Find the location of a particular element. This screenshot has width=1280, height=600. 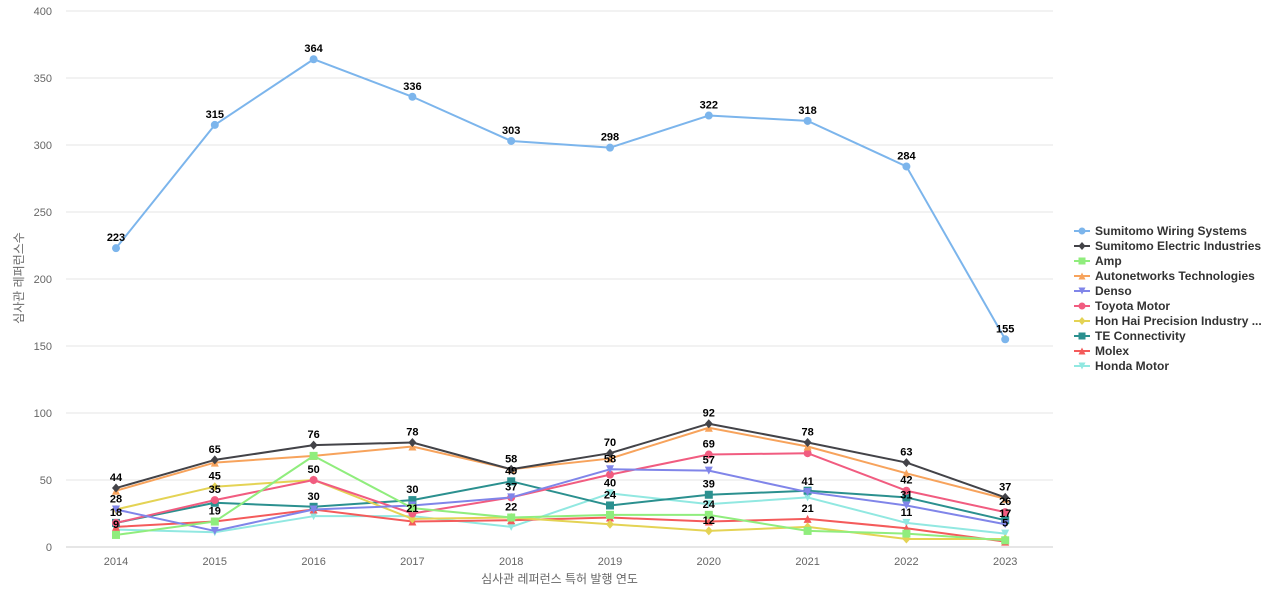

legend-item: Amp is located at coordinates (1098, 261).